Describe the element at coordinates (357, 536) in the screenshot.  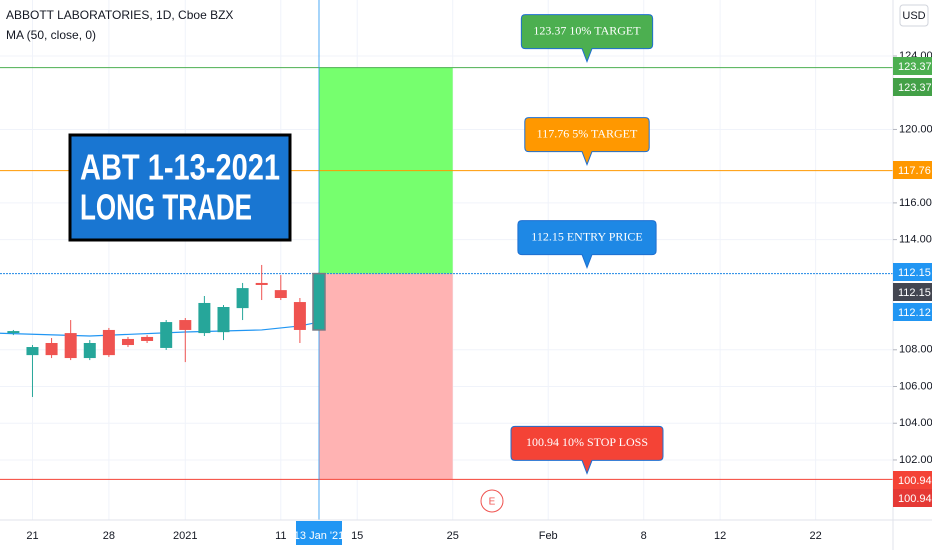
I see `x-tick-label: 15` at that location.